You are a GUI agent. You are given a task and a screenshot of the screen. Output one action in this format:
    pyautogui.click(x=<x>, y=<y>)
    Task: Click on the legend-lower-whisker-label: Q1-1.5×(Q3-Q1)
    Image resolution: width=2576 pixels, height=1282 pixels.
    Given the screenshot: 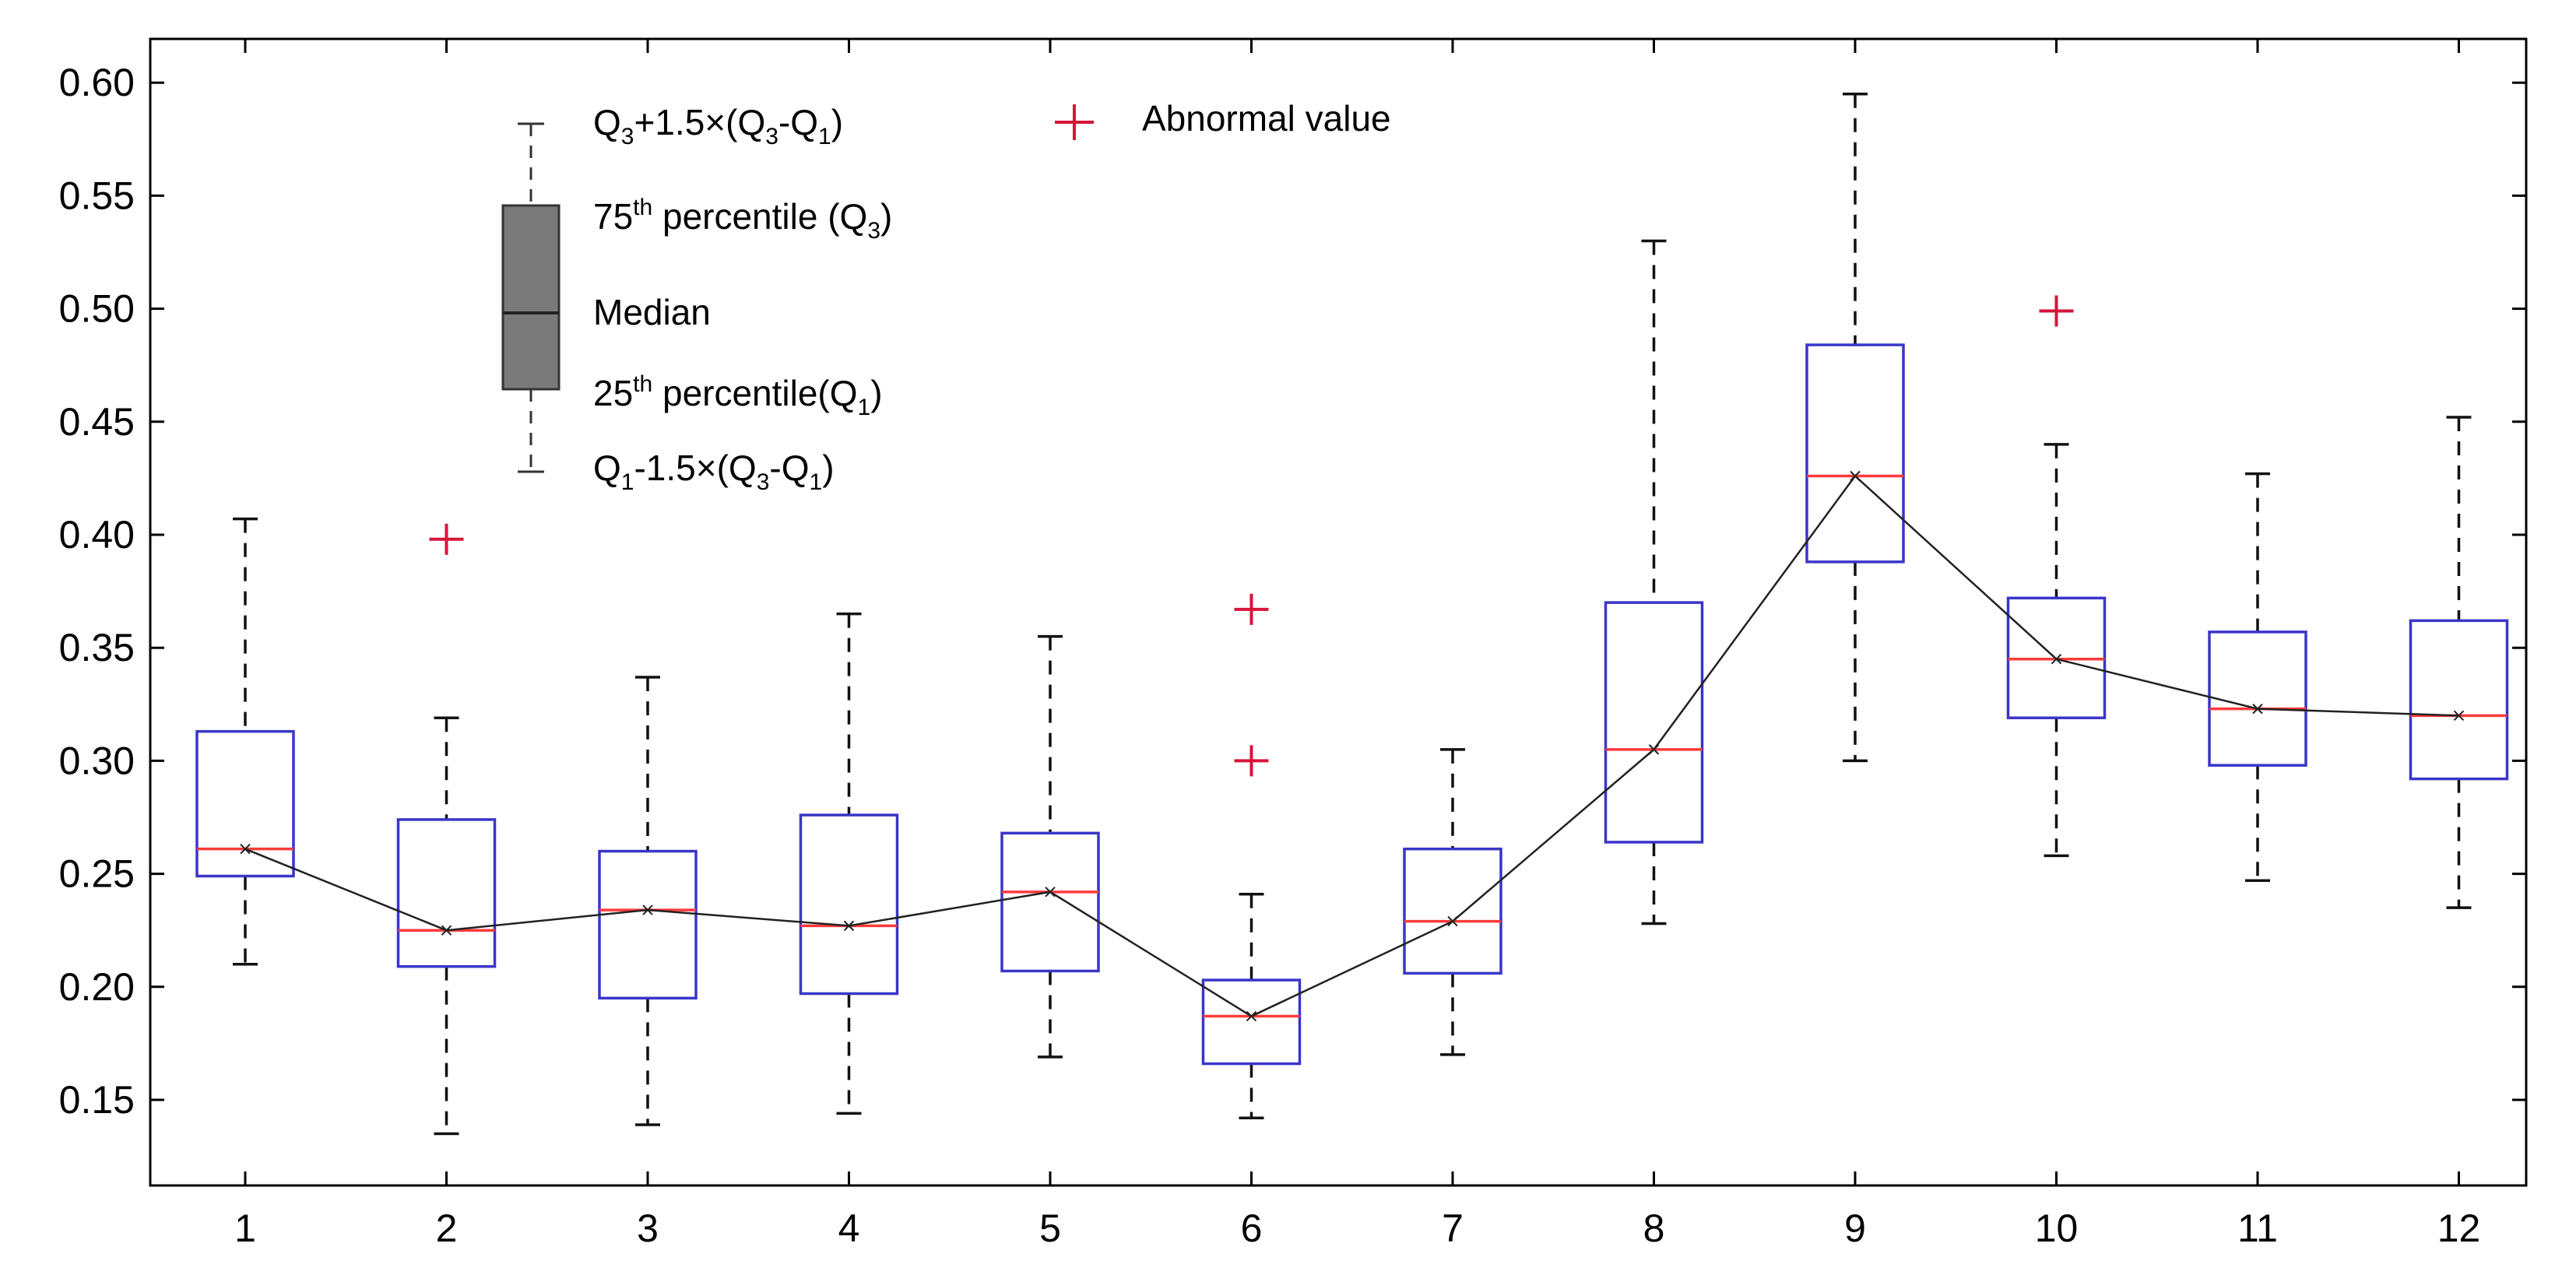 What is the action you would take?
    pyautogui.click(x=714, y=471)
    